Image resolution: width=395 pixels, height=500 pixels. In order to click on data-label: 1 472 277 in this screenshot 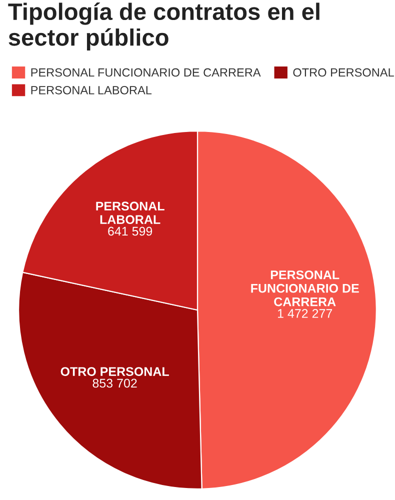, I will do `click(305, 313)`.